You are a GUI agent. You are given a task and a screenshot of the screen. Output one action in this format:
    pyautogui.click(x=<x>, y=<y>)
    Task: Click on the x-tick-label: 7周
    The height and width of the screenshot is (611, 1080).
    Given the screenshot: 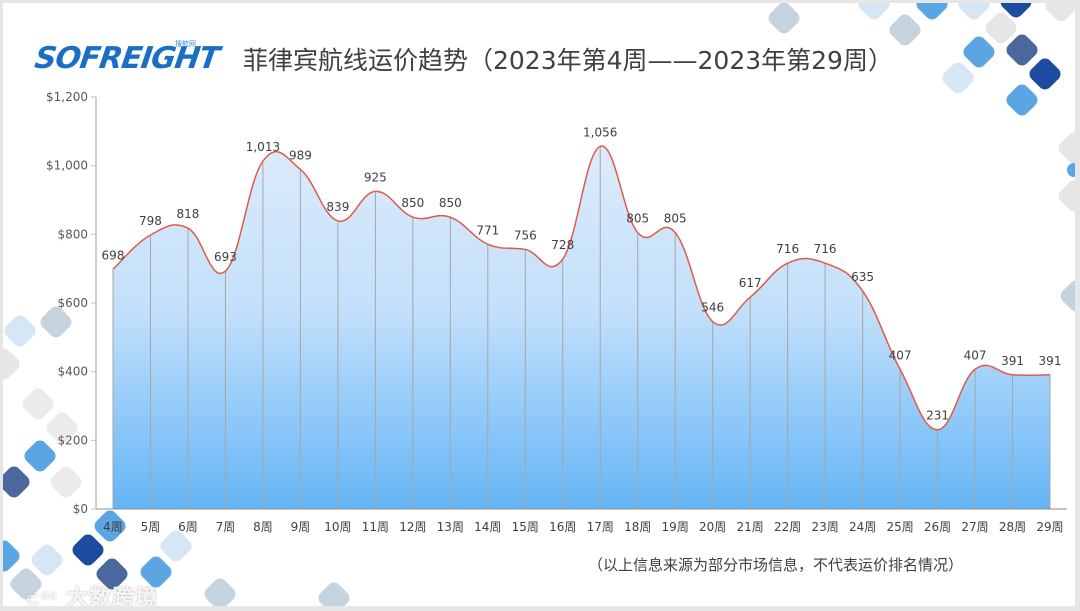 What is the action you would take?
    pyautogui.click(x=226, y=527)
    